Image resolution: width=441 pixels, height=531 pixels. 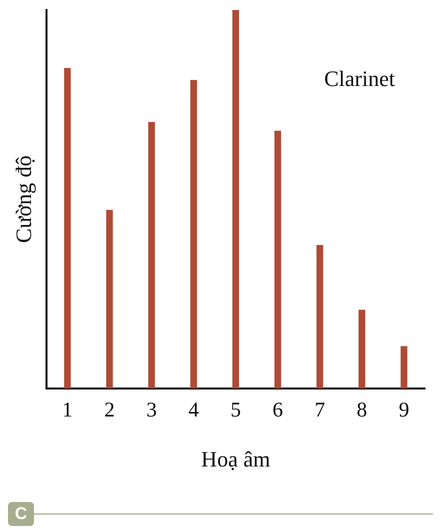 I want to click on x-tick-label: 4, so click(x=194, y=410).